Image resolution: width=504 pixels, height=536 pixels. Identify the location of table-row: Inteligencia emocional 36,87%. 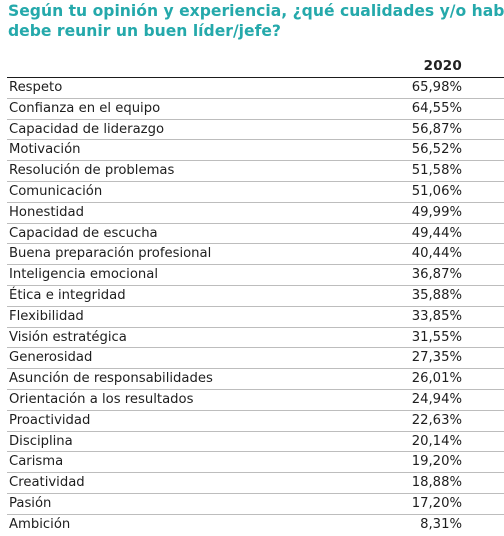
(255, 275).